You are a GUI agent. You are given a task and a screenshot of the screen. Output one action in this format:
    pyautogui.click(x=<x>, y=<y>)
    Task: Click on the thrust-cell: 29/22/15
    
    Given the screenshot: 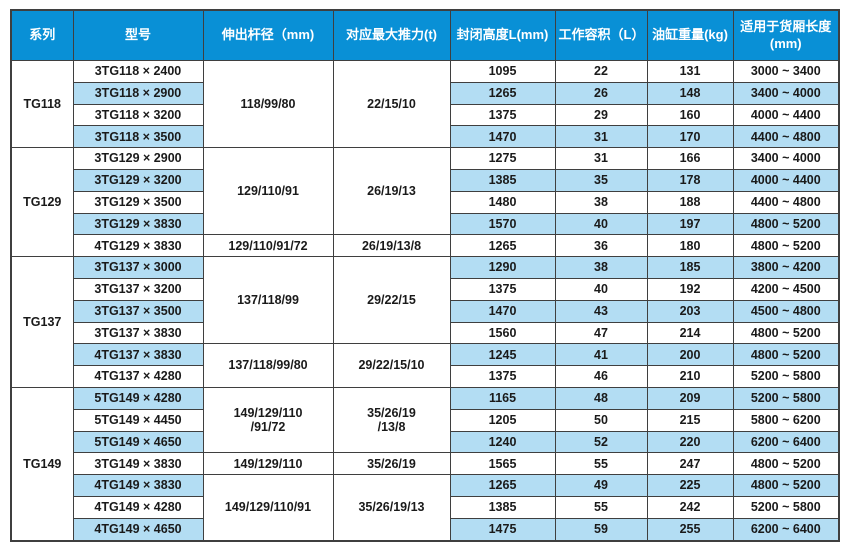 What is the action you would take?
    pyautogui.click(x=391, y=300)
    